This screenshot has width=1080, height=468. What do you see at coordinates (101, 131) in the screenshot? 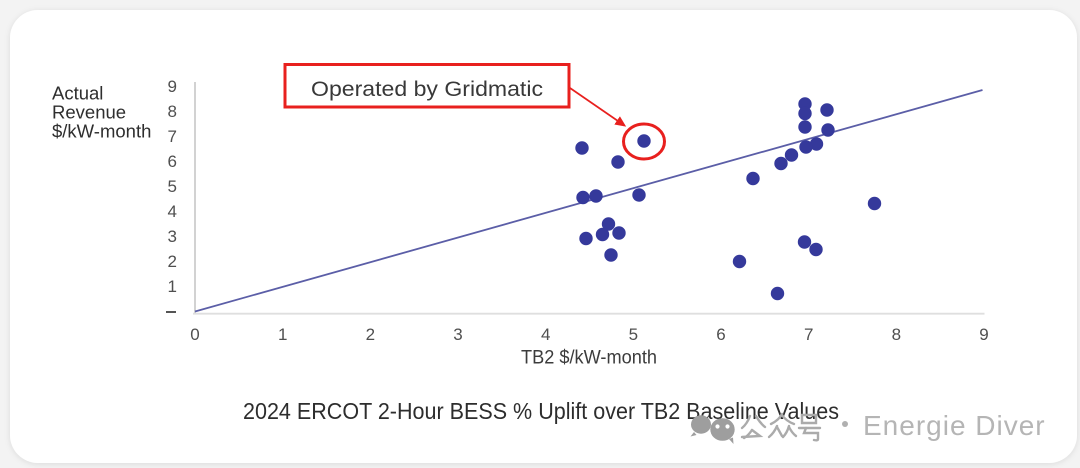
I see `svg-text: $/kW-month` at bounding box center [101, 131].